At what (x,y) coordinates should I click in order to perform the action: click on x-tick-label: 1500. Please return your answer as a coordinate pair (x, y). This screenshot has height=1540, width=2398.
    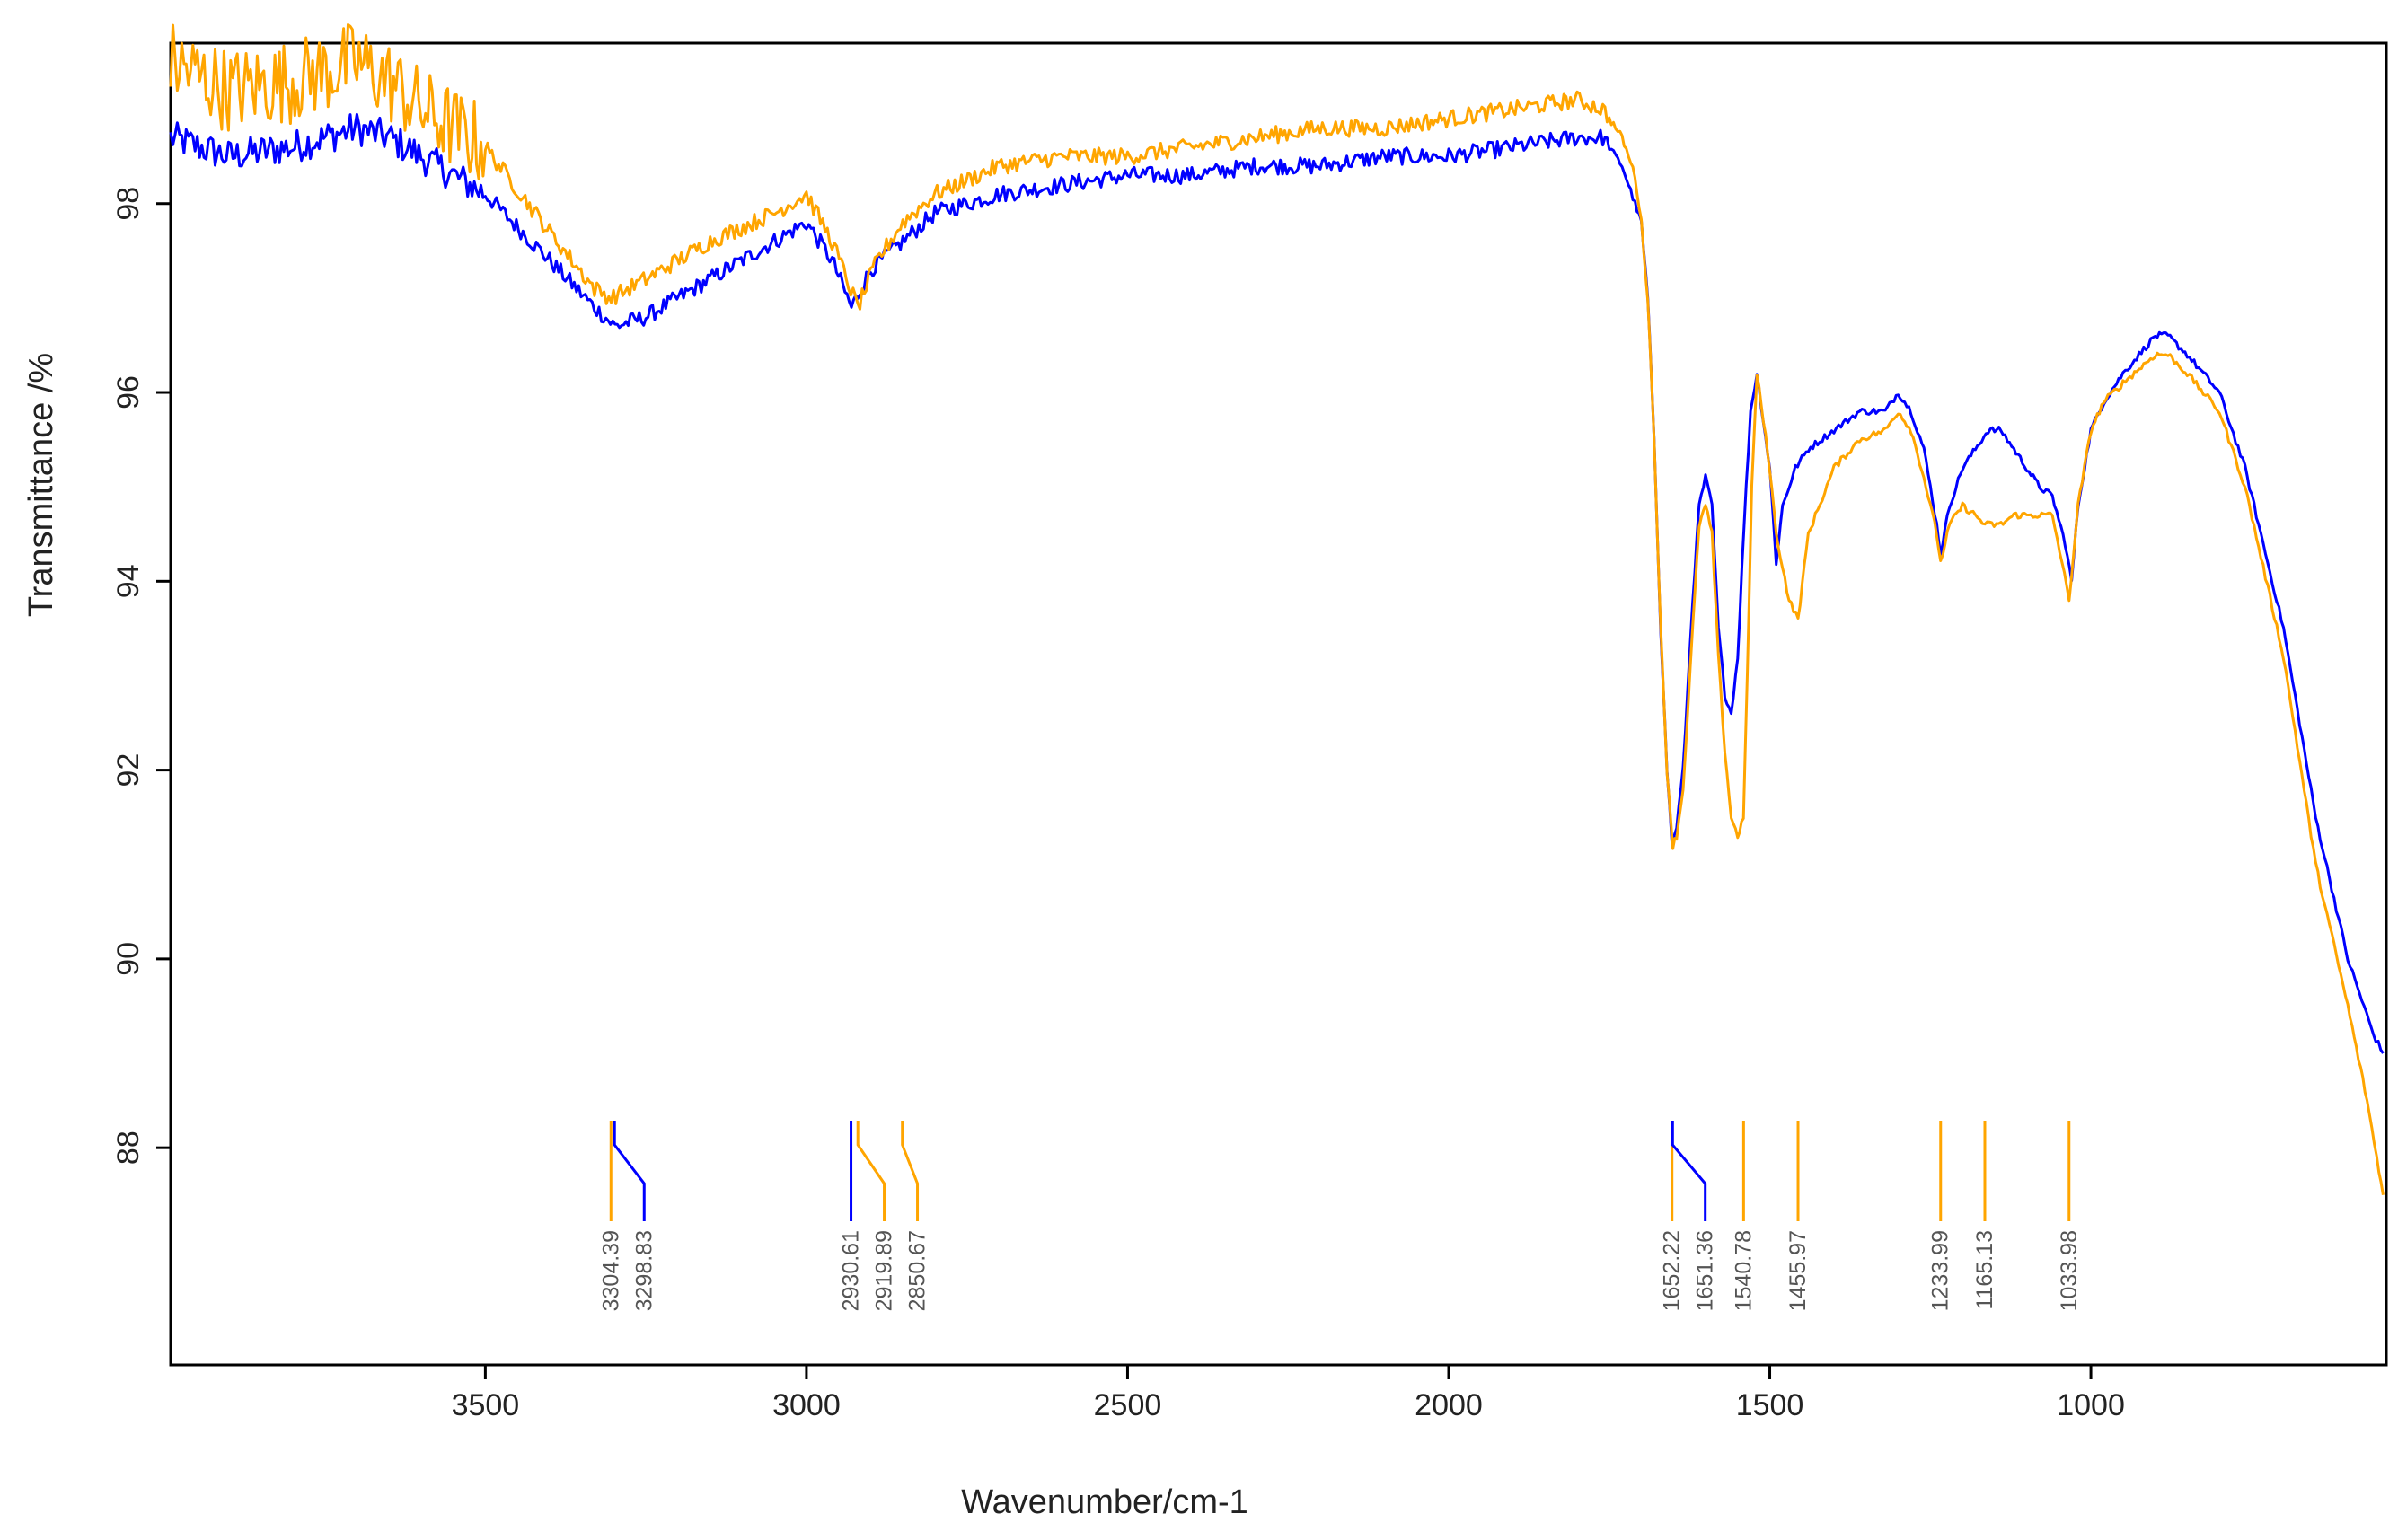
    Looking at the image, I should click on (1770, 1405).